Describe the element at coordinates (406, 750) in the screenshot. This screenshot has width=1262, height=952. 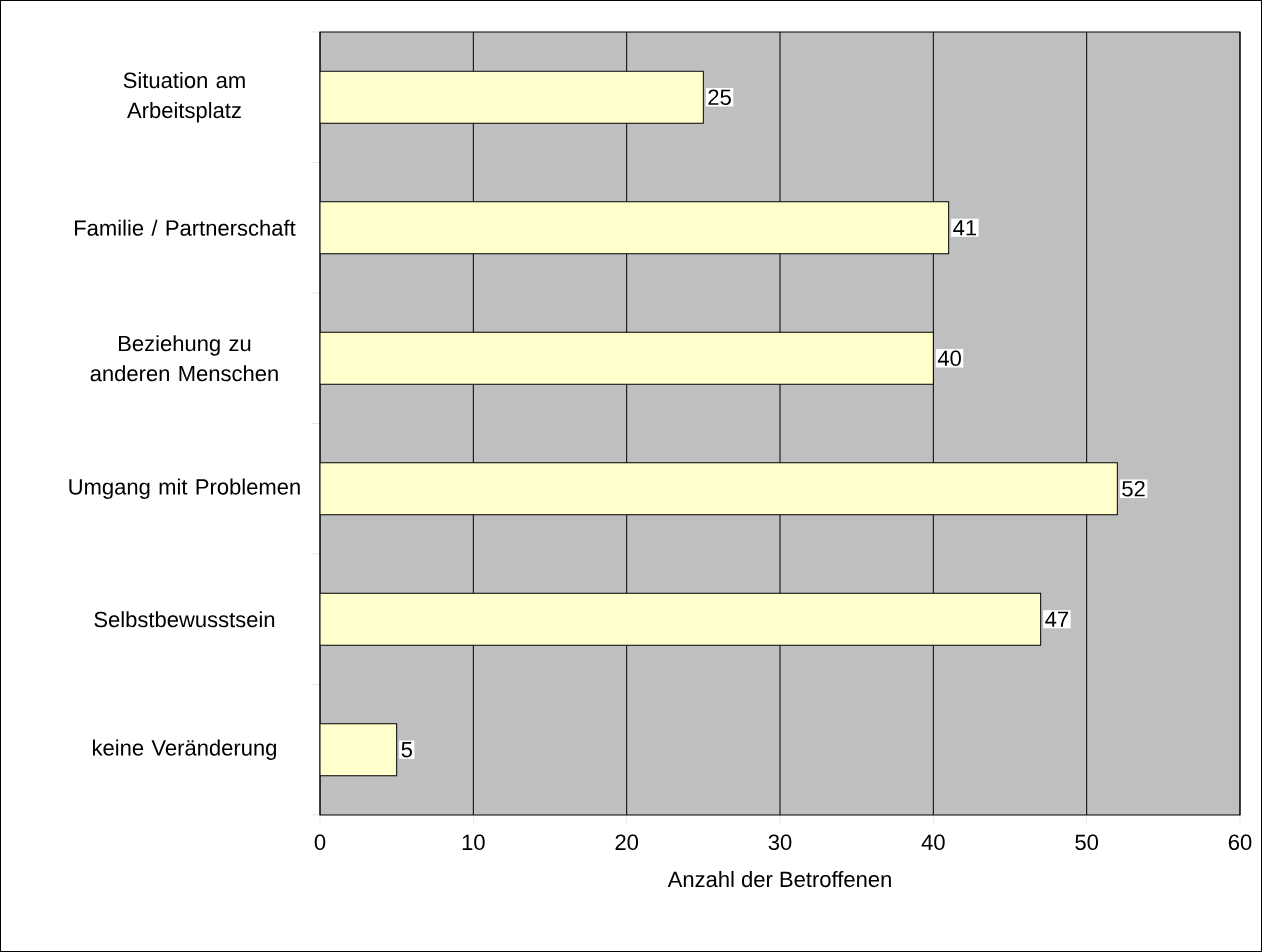
I see `data-label: 5` at that location.